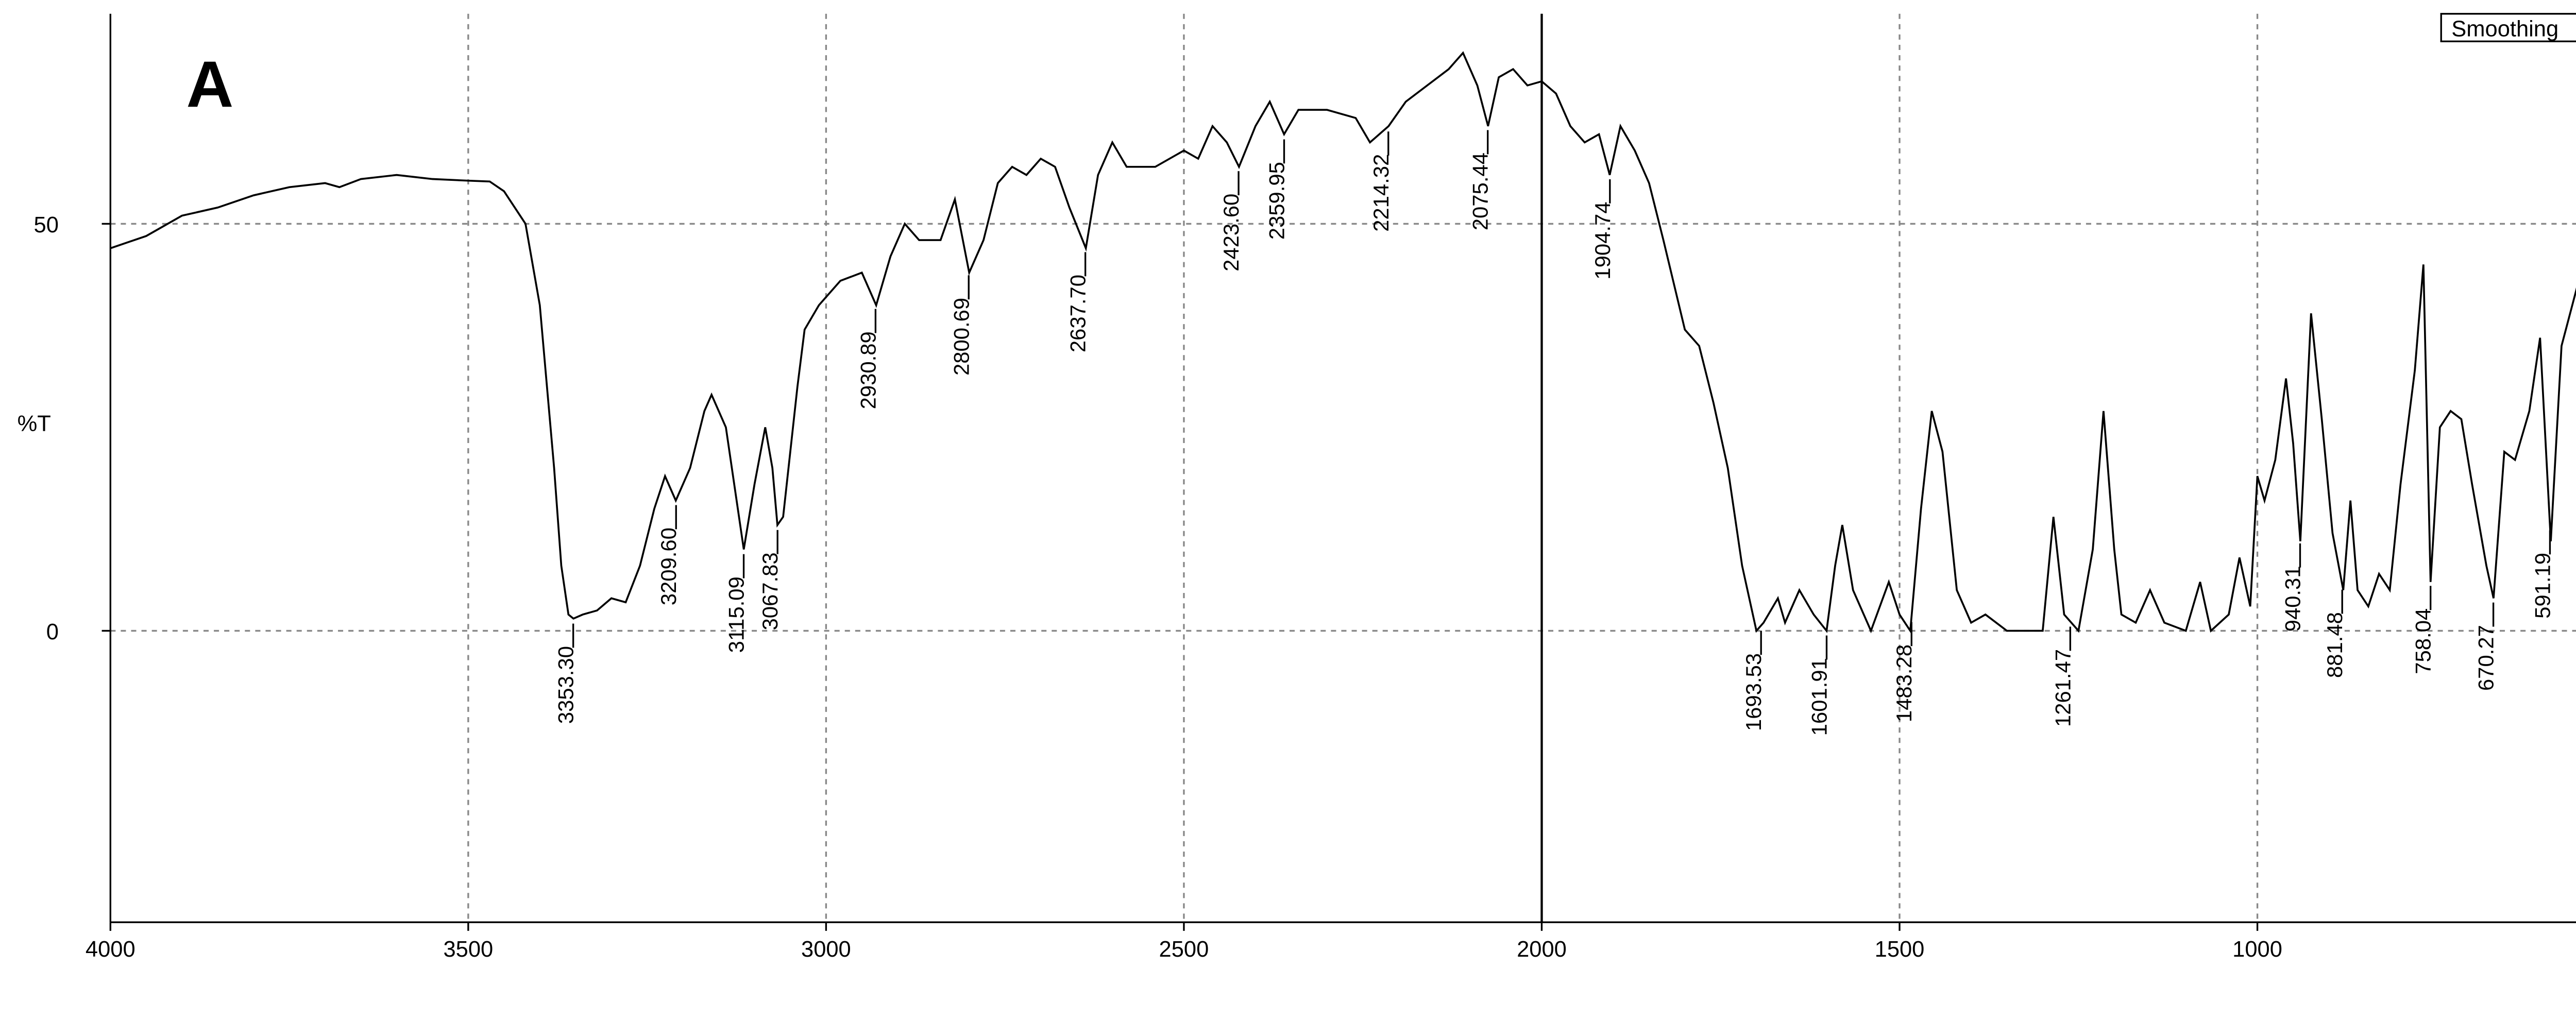 This screenshot has height=1036, width=2576. What do you see at coordinates (1078, 313) in the screenshot?
I see `peak-label: 2637.70` at bounding box center [1078, 313].